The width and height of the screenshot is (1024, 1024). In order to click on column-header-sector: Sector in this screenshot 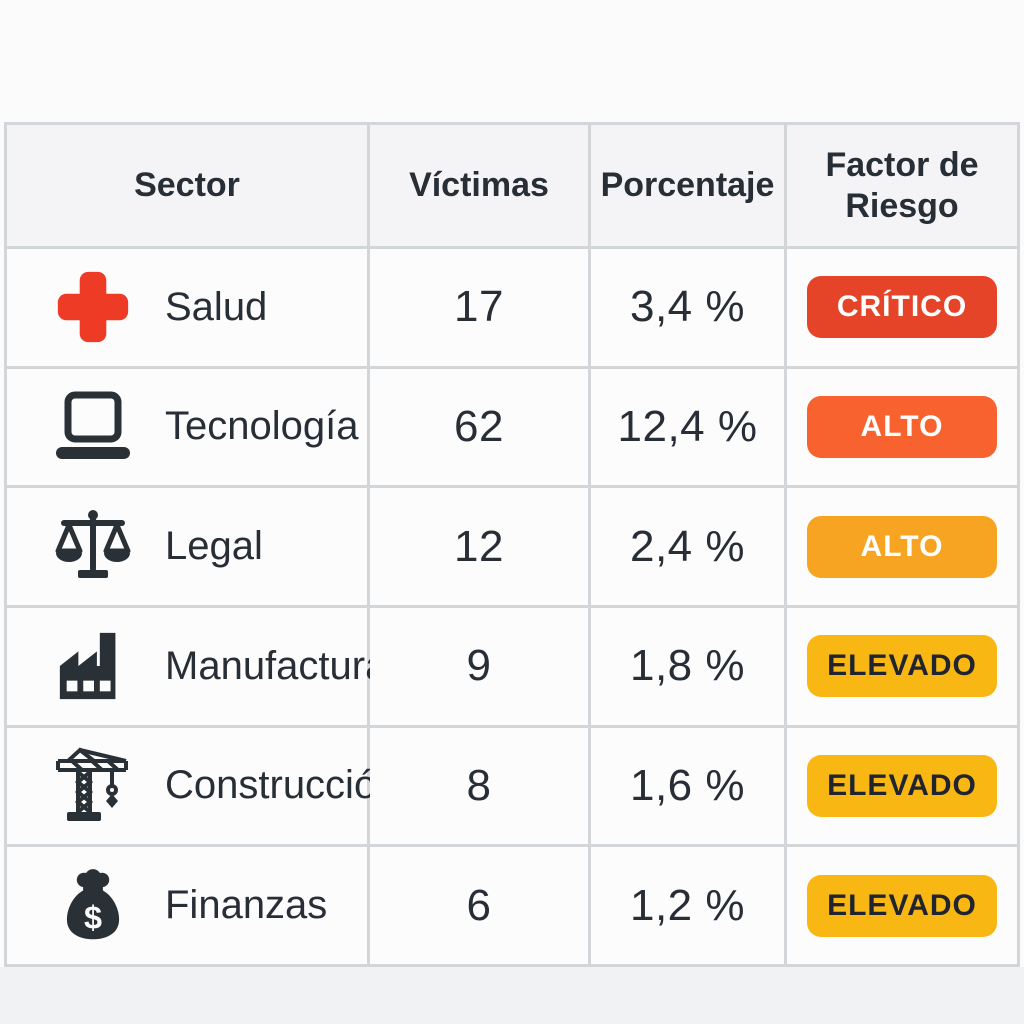, I will do `click(187, 185)`.